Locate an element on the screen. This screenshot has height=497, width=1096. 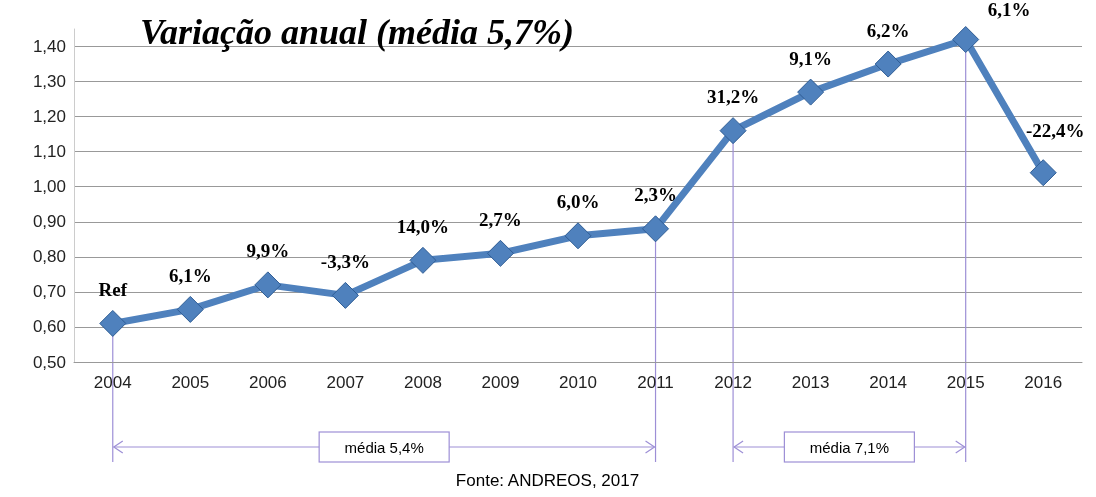
x-tick-label: 2014 is located at coordinates (888, 382).